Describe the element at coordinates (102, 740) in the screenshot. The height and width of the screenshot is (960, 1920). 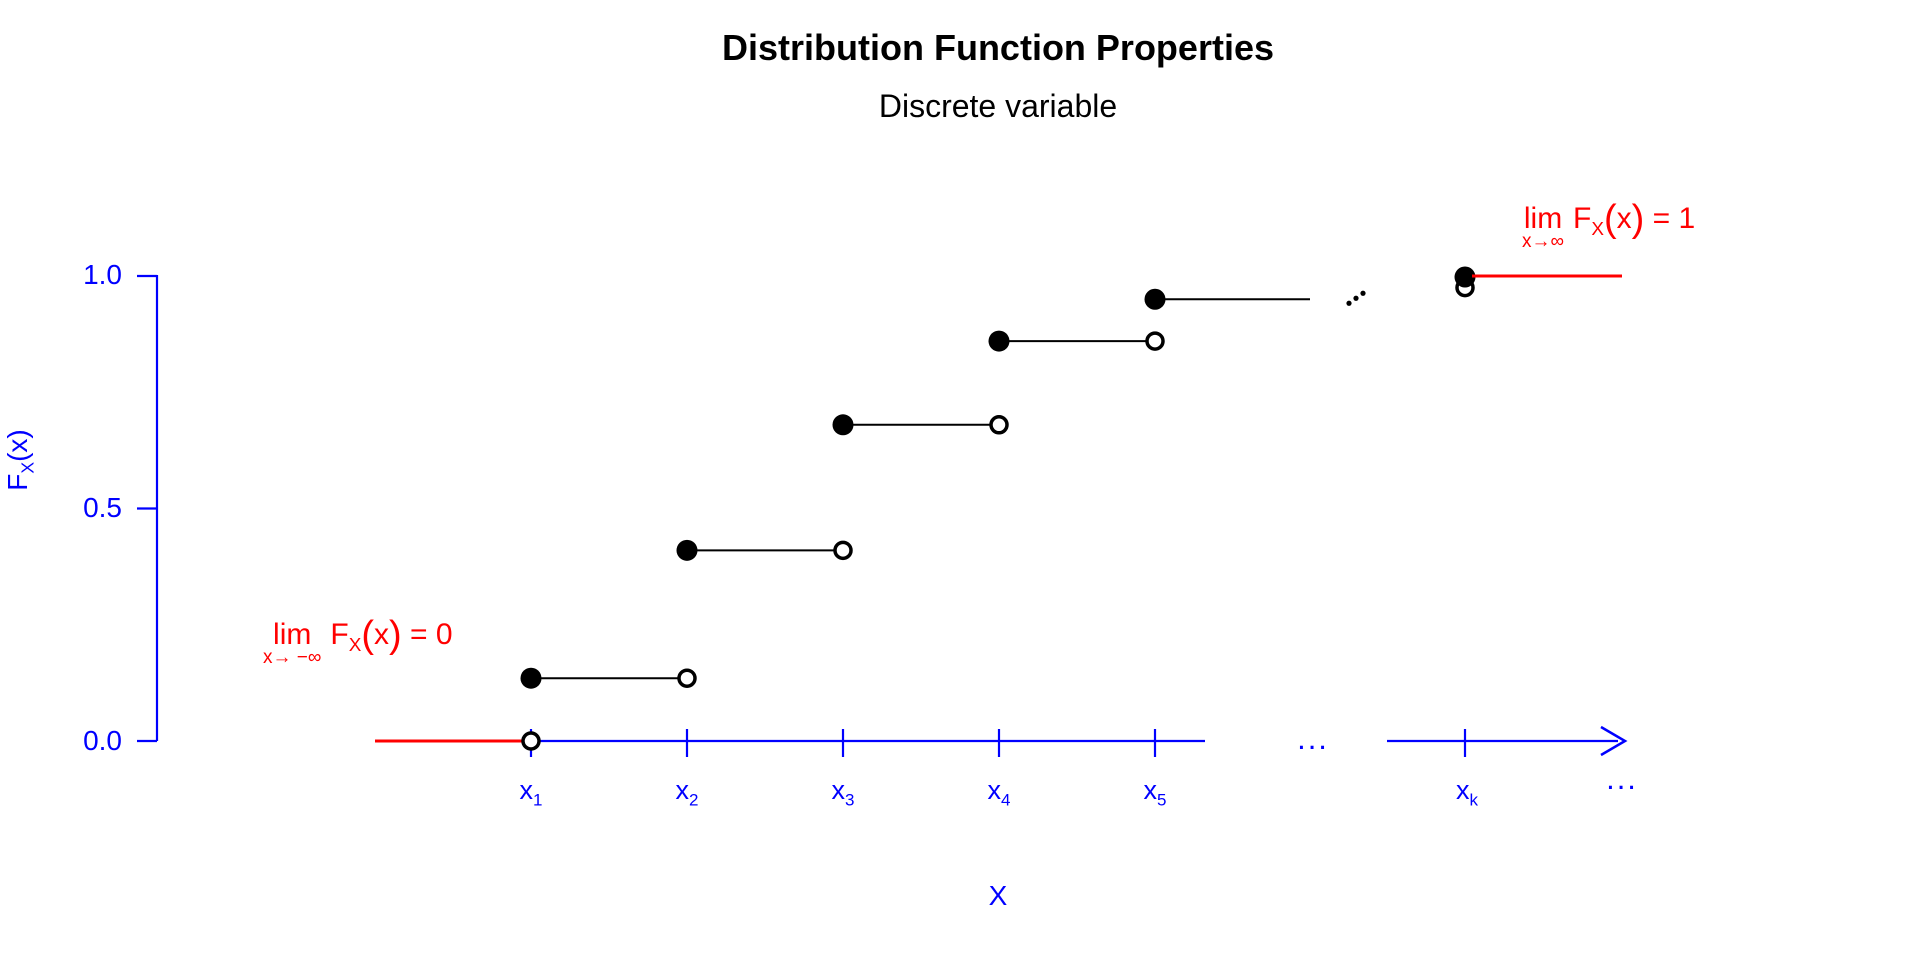
I see `y-tick-label-0.0: 0.0` at that location.